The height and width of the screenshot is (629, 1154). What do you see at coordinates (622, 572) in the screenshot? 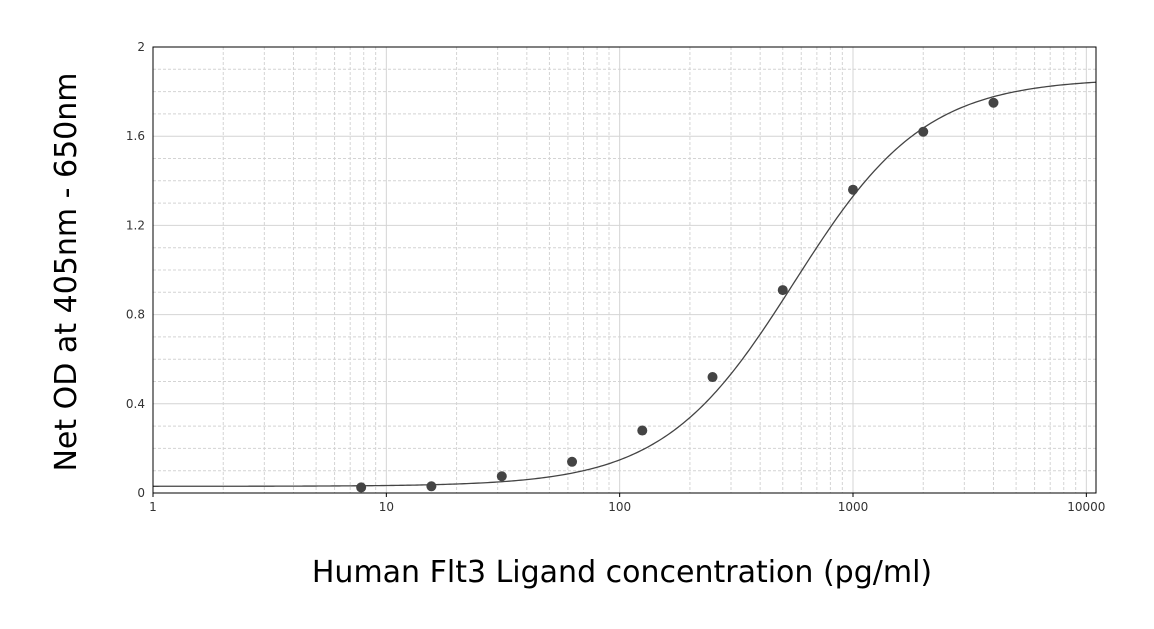
I see `x-axis-title: Human Flt3 Ligand concentration (pg/ml)` at bounding box center [622, 572].